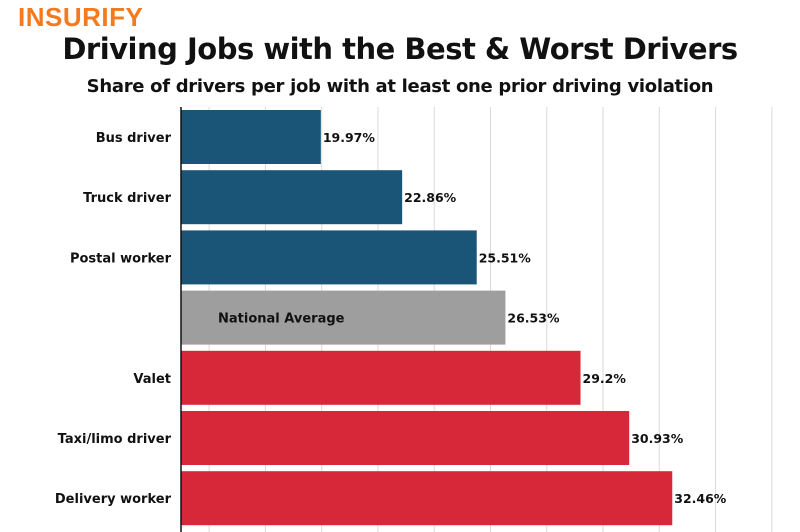 The image size is (800, 532). I want to click on bar-national-average, so click(343, 317).